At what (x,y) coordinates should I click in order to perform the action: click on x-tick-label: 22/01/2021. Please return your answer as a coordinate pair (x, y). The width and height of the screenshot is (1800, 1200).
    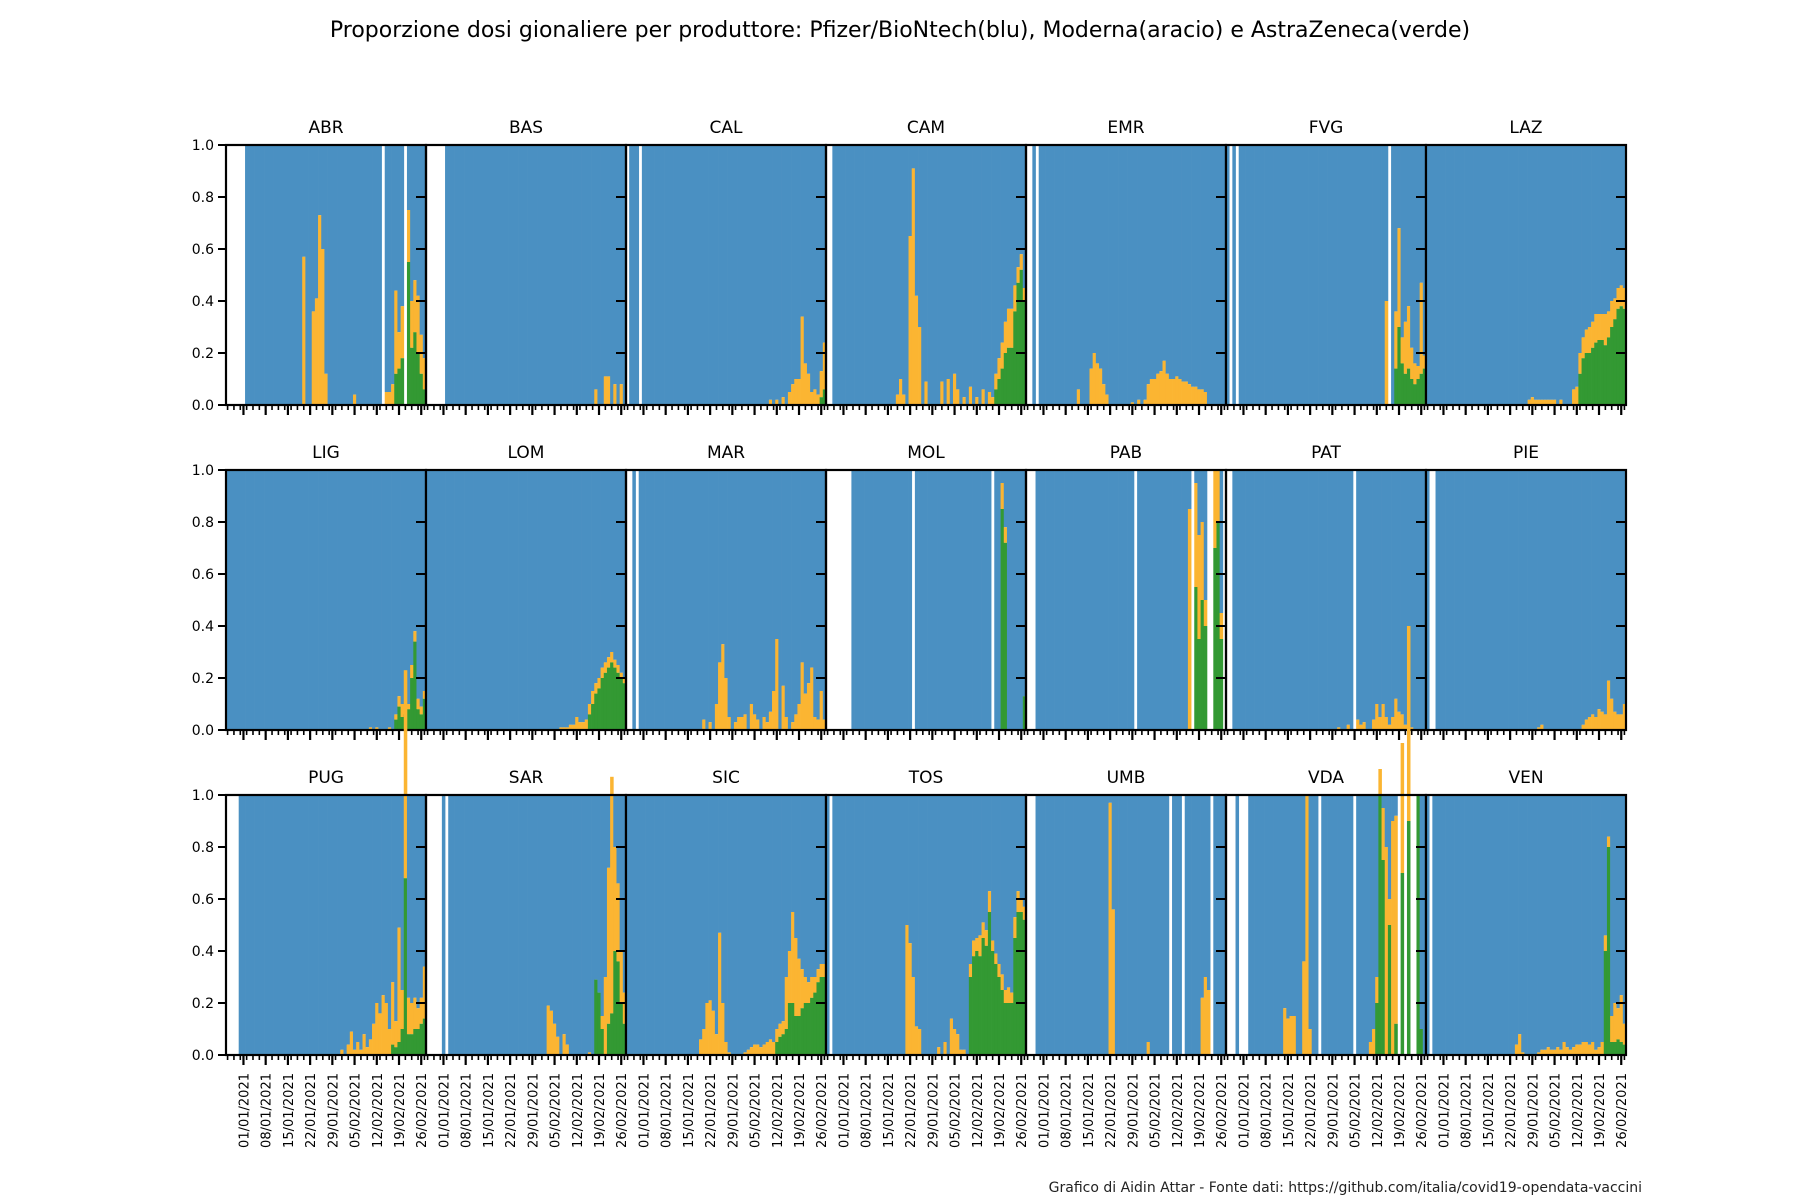
    Looking at the image, I should click on (1311, 1110).